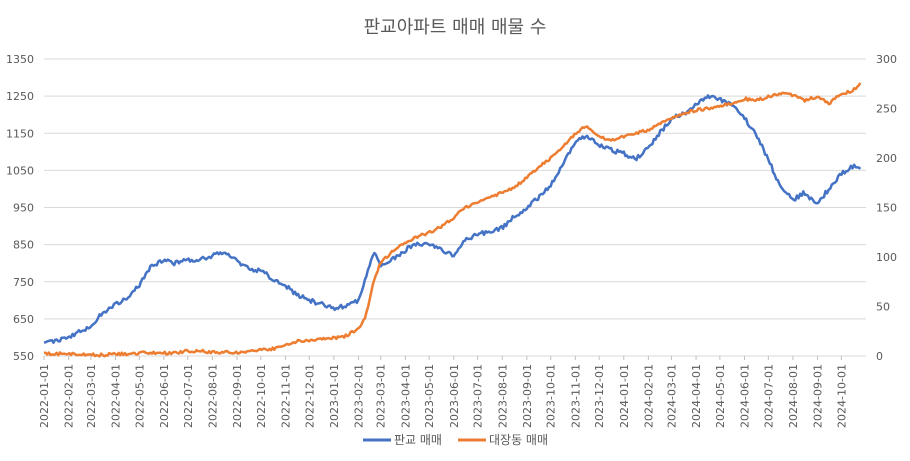 The width and height of the screenshot is (910, 461). I want to click on x-tick-label: 2023-03-01, so click(381, 396).